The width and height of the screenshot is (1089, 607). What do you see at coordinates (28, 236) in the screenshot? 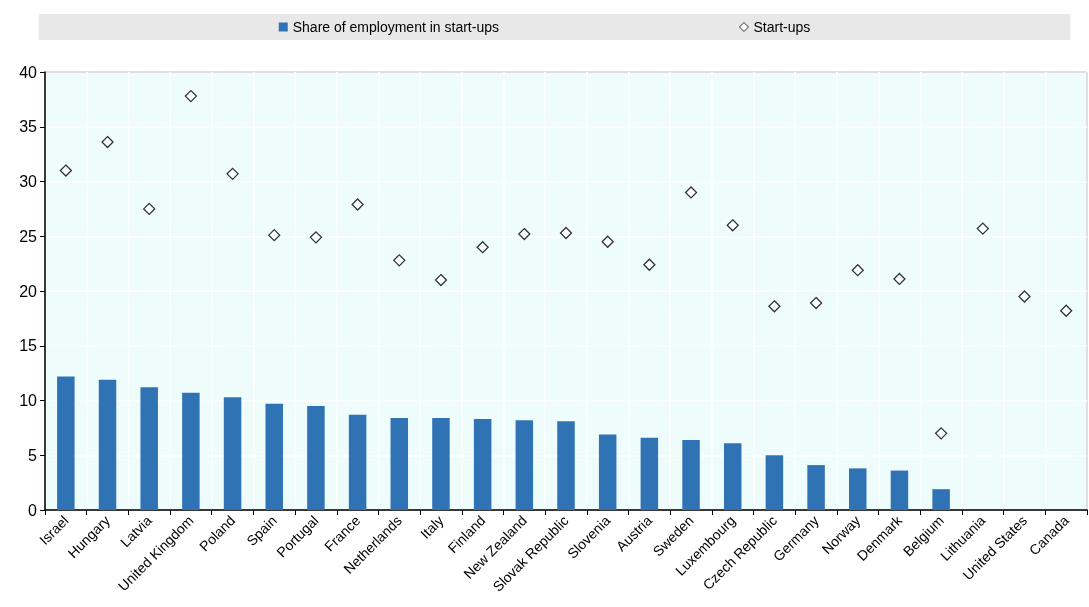
I see `y-tick-label: 25` at bounding box center [28, 236].